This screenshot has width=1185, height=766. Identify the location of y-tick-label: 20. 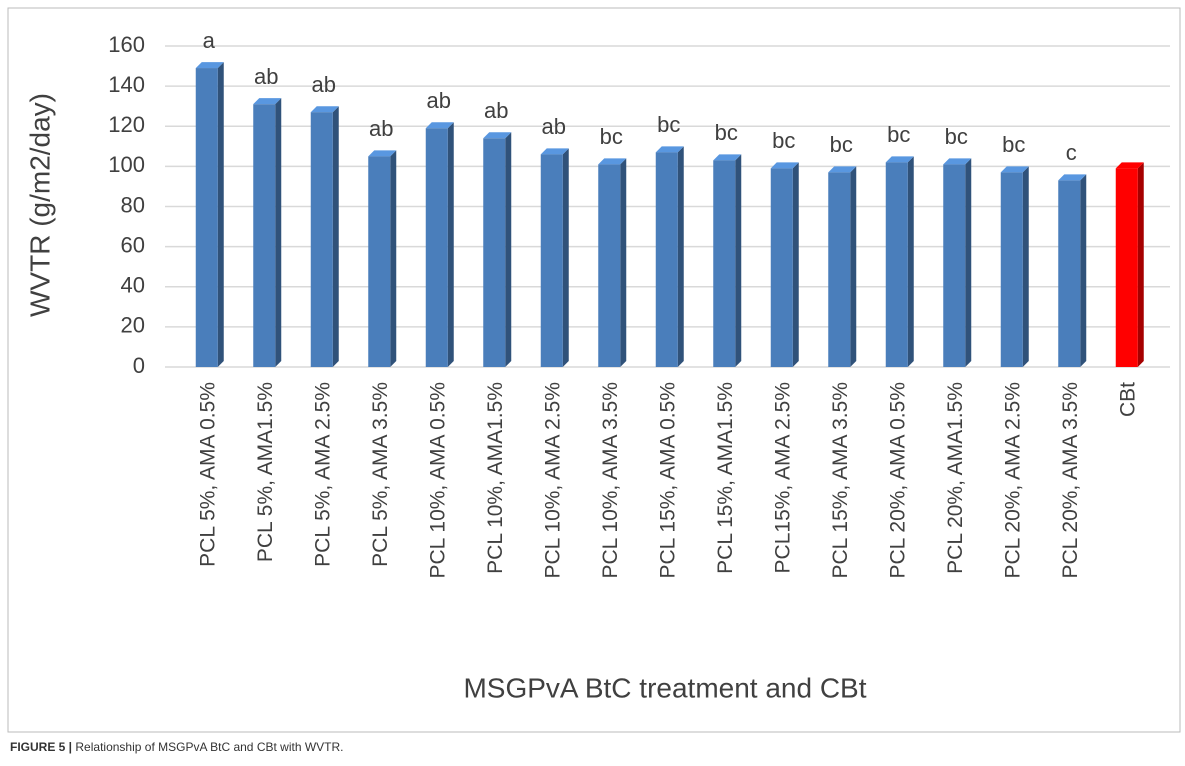
(133, 325).